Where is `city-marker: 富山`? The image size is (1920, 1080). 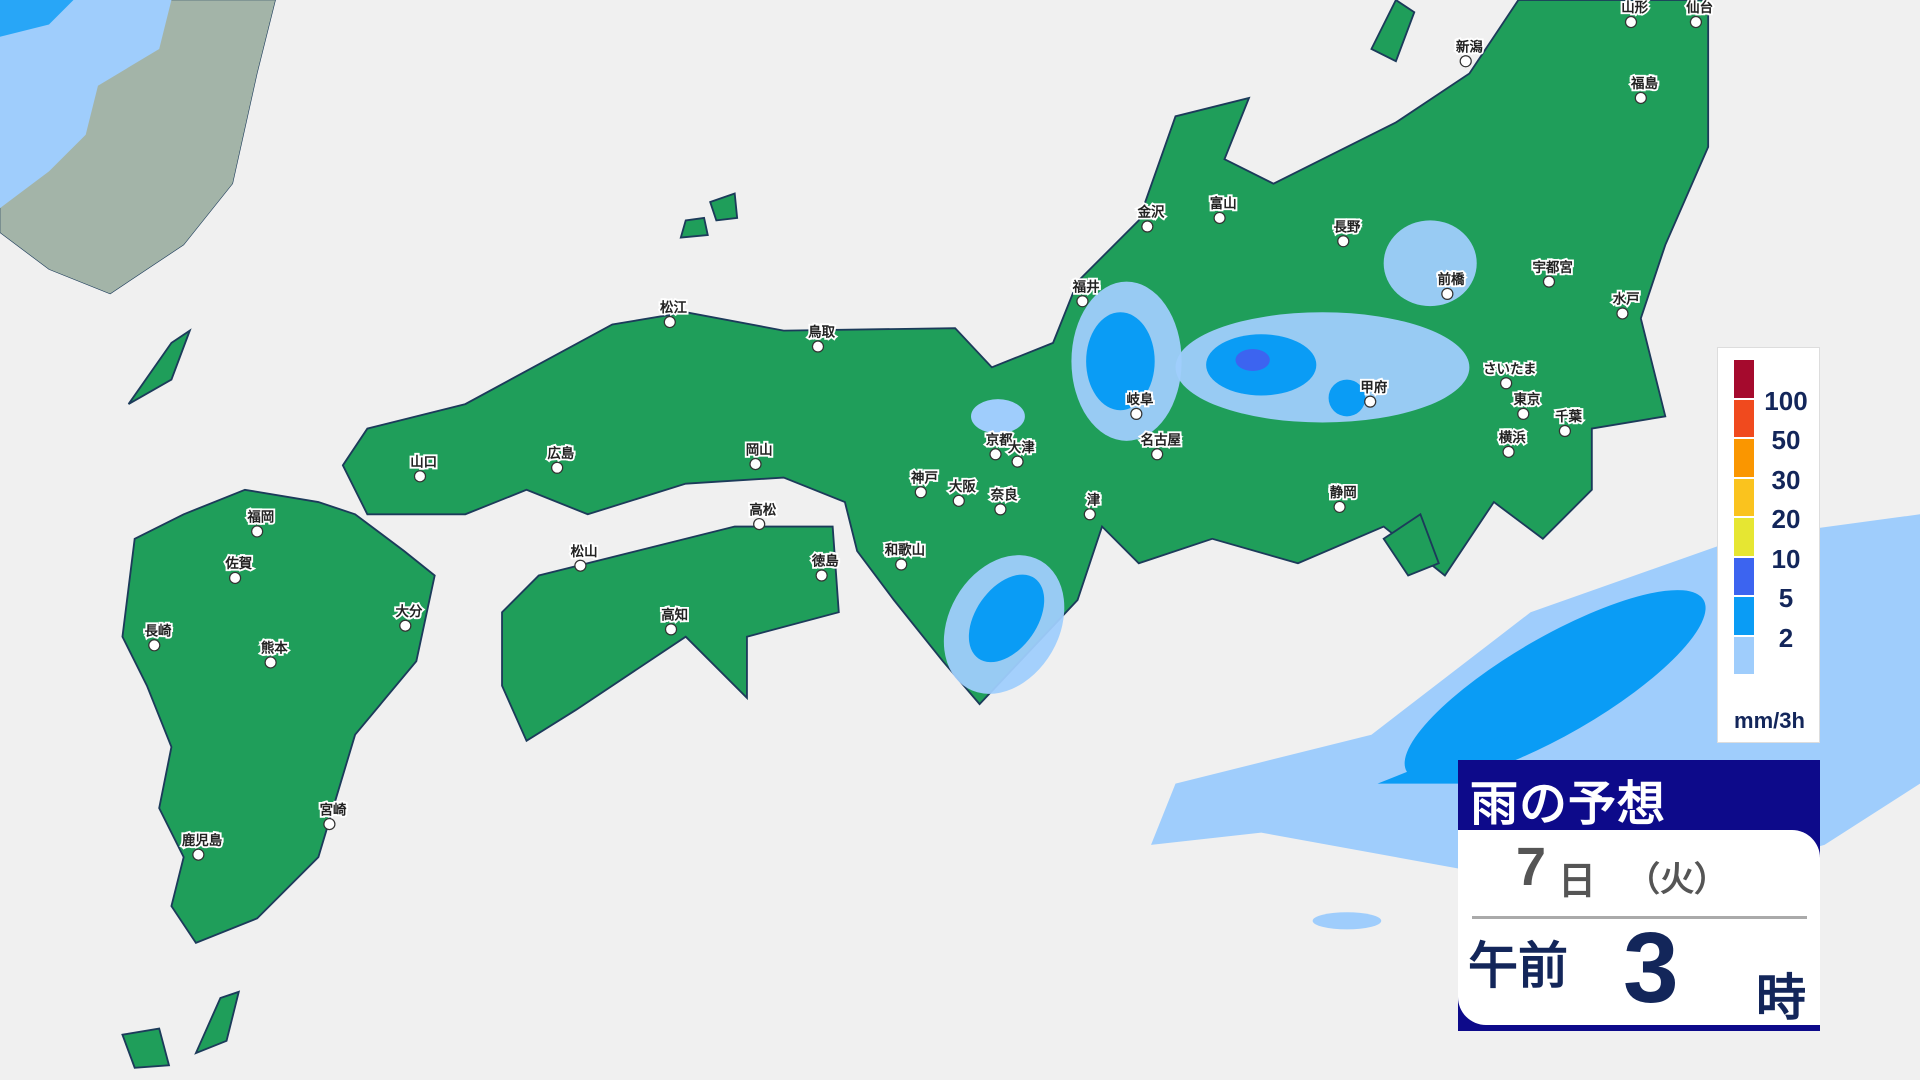 city-marker: 富山 is located at coordinates (1223, 209).